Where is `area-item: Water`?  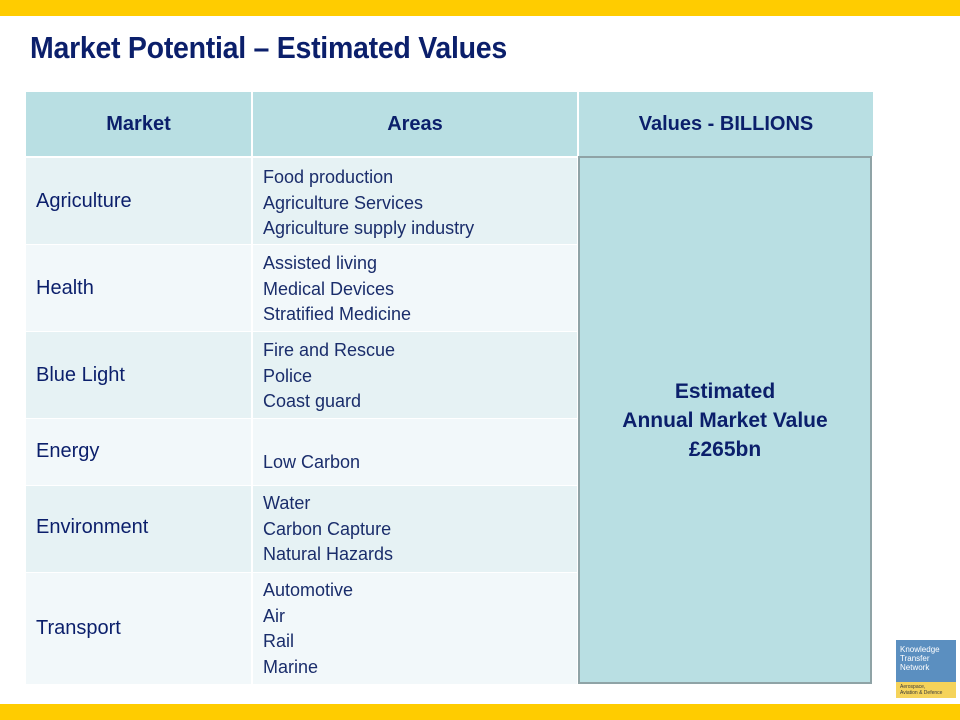 area-item: Water is located at coordinates (287, 503).